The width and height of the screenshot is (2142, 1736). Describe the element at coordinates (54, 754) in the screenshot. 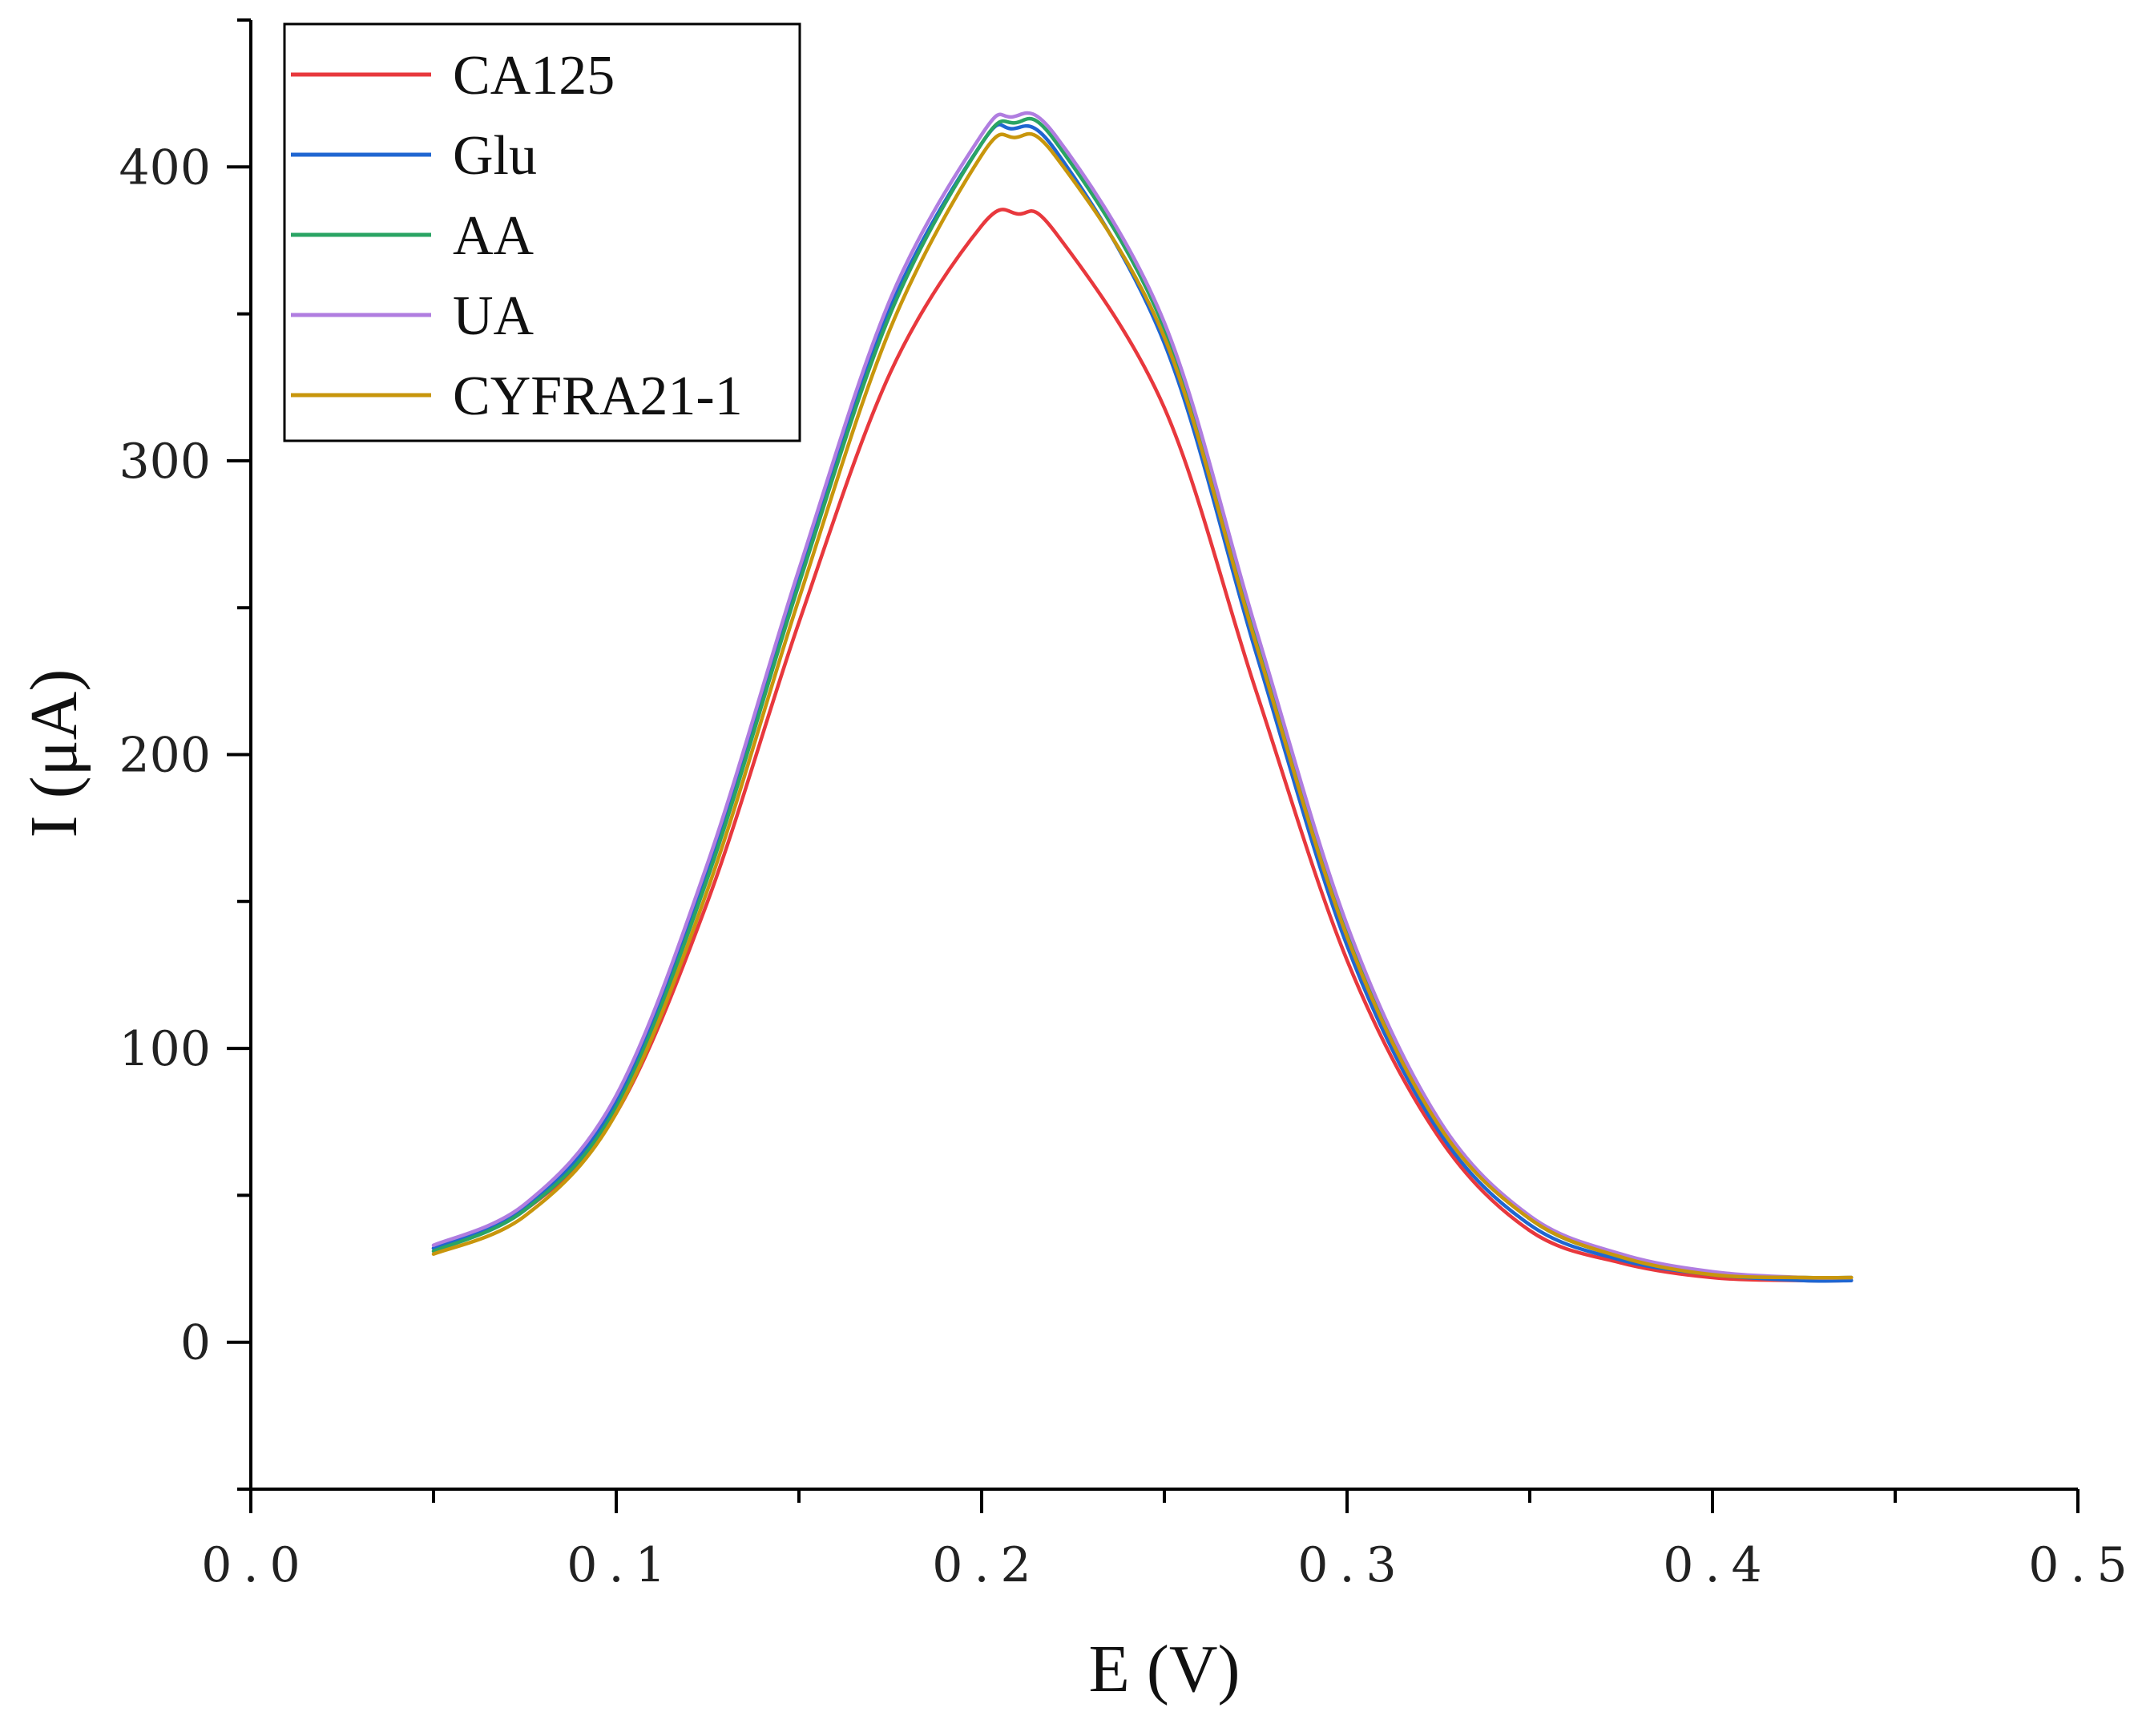

I see `y-axis-title: I (μA)` at that location.